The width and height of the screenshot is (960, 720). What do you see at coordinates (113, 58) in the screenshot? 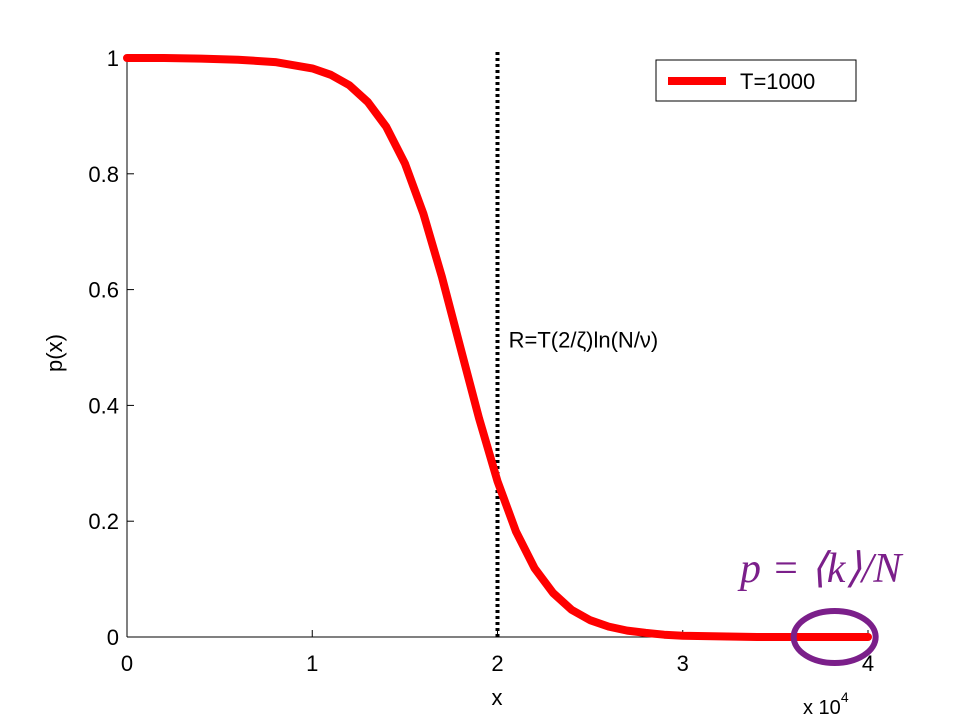
I see `y-tick-label: 1` at bounding box center [113, 58].